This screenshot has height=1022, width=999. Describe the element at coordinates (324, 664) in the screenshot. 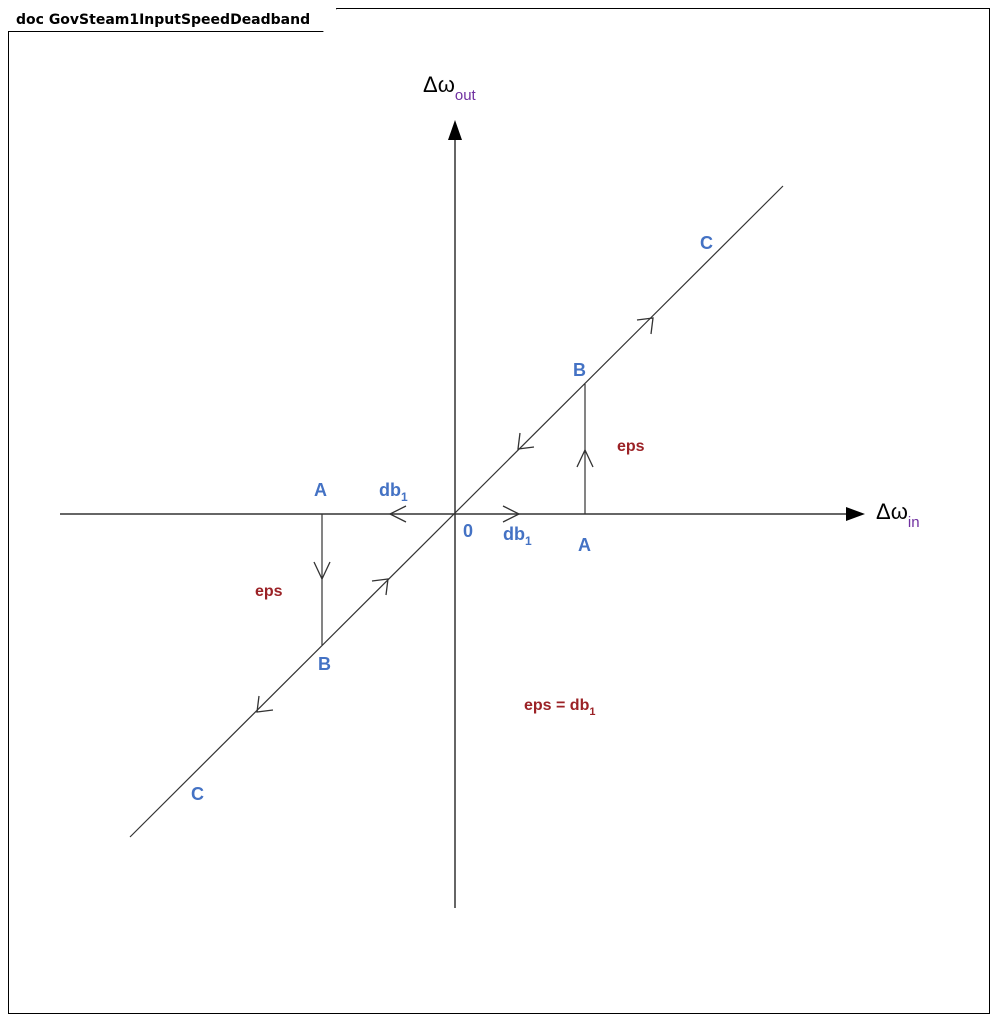

I see `point-b-lower-label: B` at that location.